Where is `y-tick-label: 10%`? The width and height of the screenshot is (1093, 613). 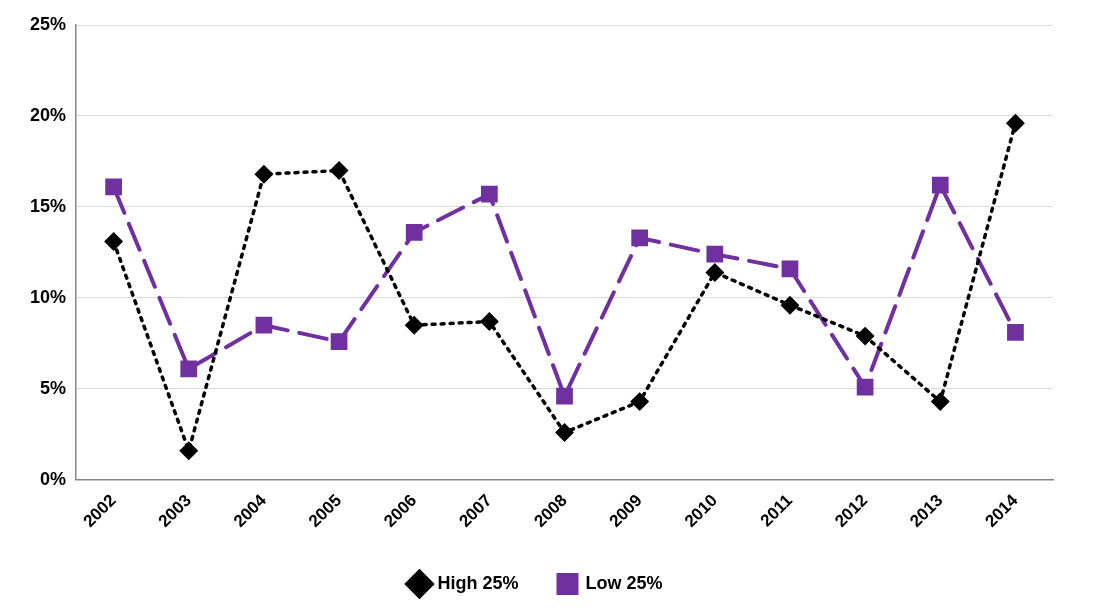
y-tick-label: 10% is located at coordinates (48, 296).